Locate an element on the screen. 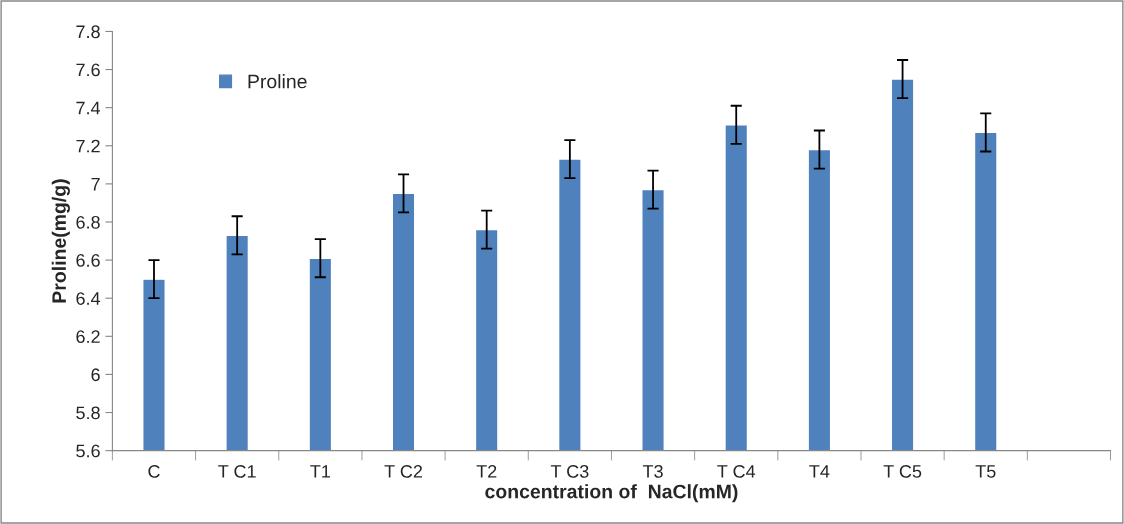 The width and height of the screenshot is (1124, 524). x-tick-label: T3 is located at coordinates (652, 471).